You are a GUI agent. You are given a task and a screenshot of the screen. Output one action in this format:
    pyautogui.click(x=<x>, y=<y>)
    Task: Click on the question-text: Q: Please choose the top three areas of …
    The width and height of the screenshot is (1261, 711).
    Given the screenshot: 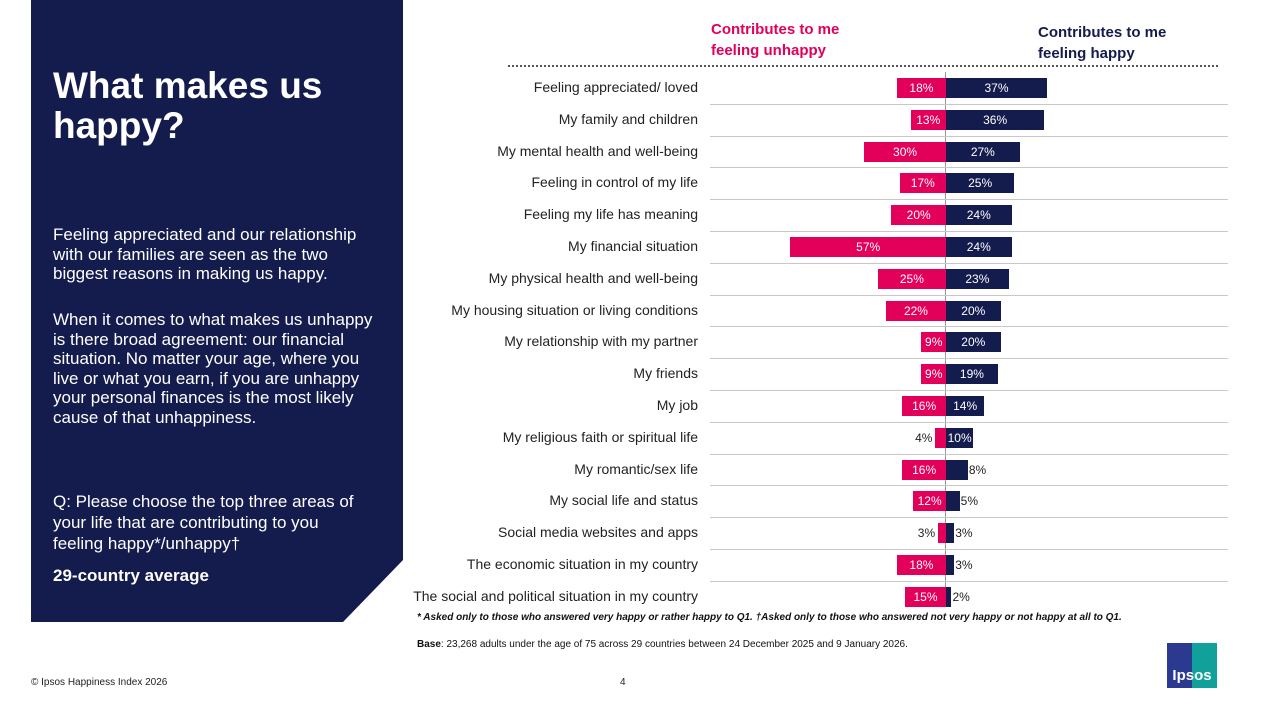 What is the action you would take?
    pyautogui.click(x=203, y=522)
    